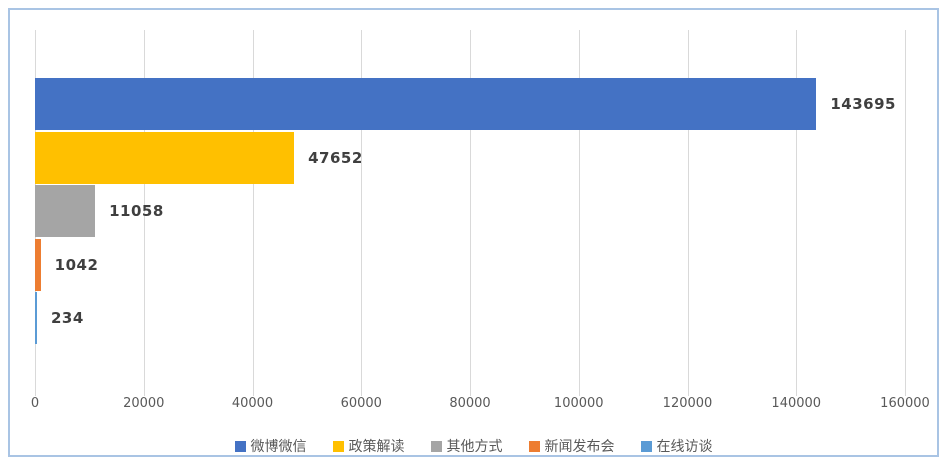 Image resolution: width=952 pixels, height=474 pixels. Describe the element at coordinates (67, 318) in the screenshot. I see `bar-value-label: 234` at that location.